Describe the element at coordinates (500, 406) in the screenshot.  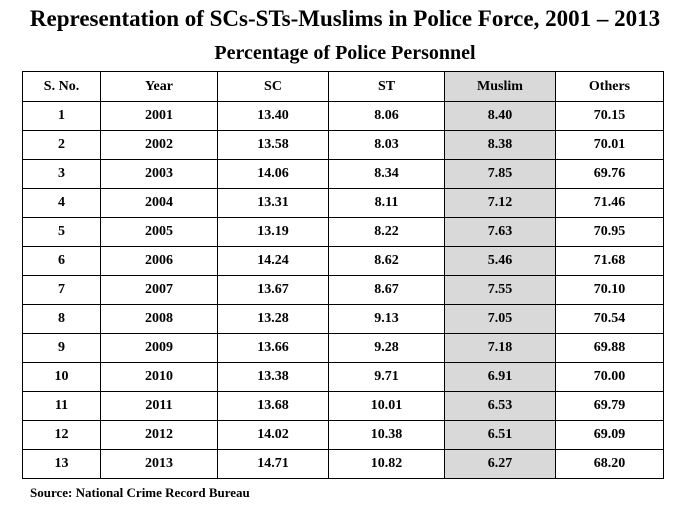
I see `table-cell-muslim: 6.53` at that location.